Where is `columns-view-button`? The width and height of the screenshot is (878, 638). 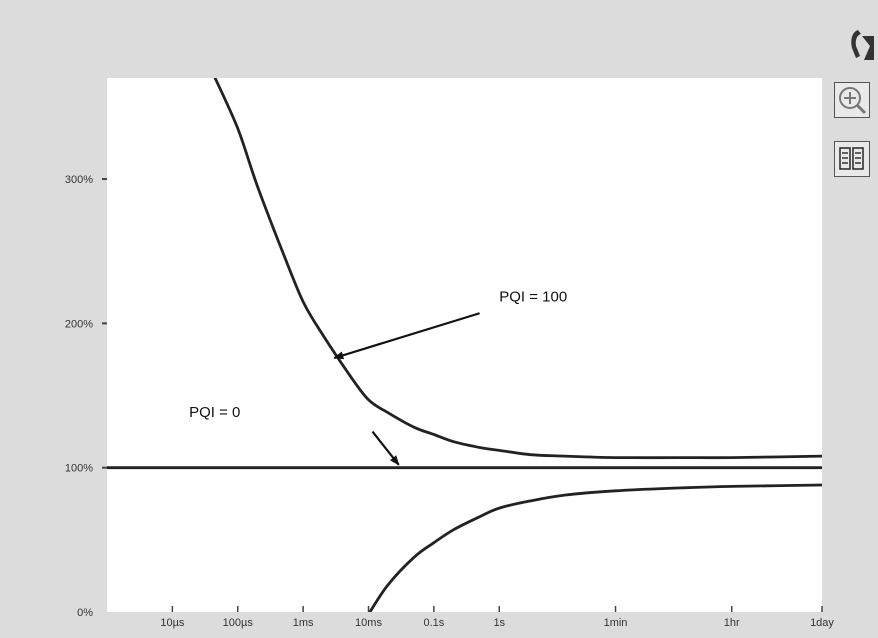
columns-view-button is located at coordinates (852, 159).